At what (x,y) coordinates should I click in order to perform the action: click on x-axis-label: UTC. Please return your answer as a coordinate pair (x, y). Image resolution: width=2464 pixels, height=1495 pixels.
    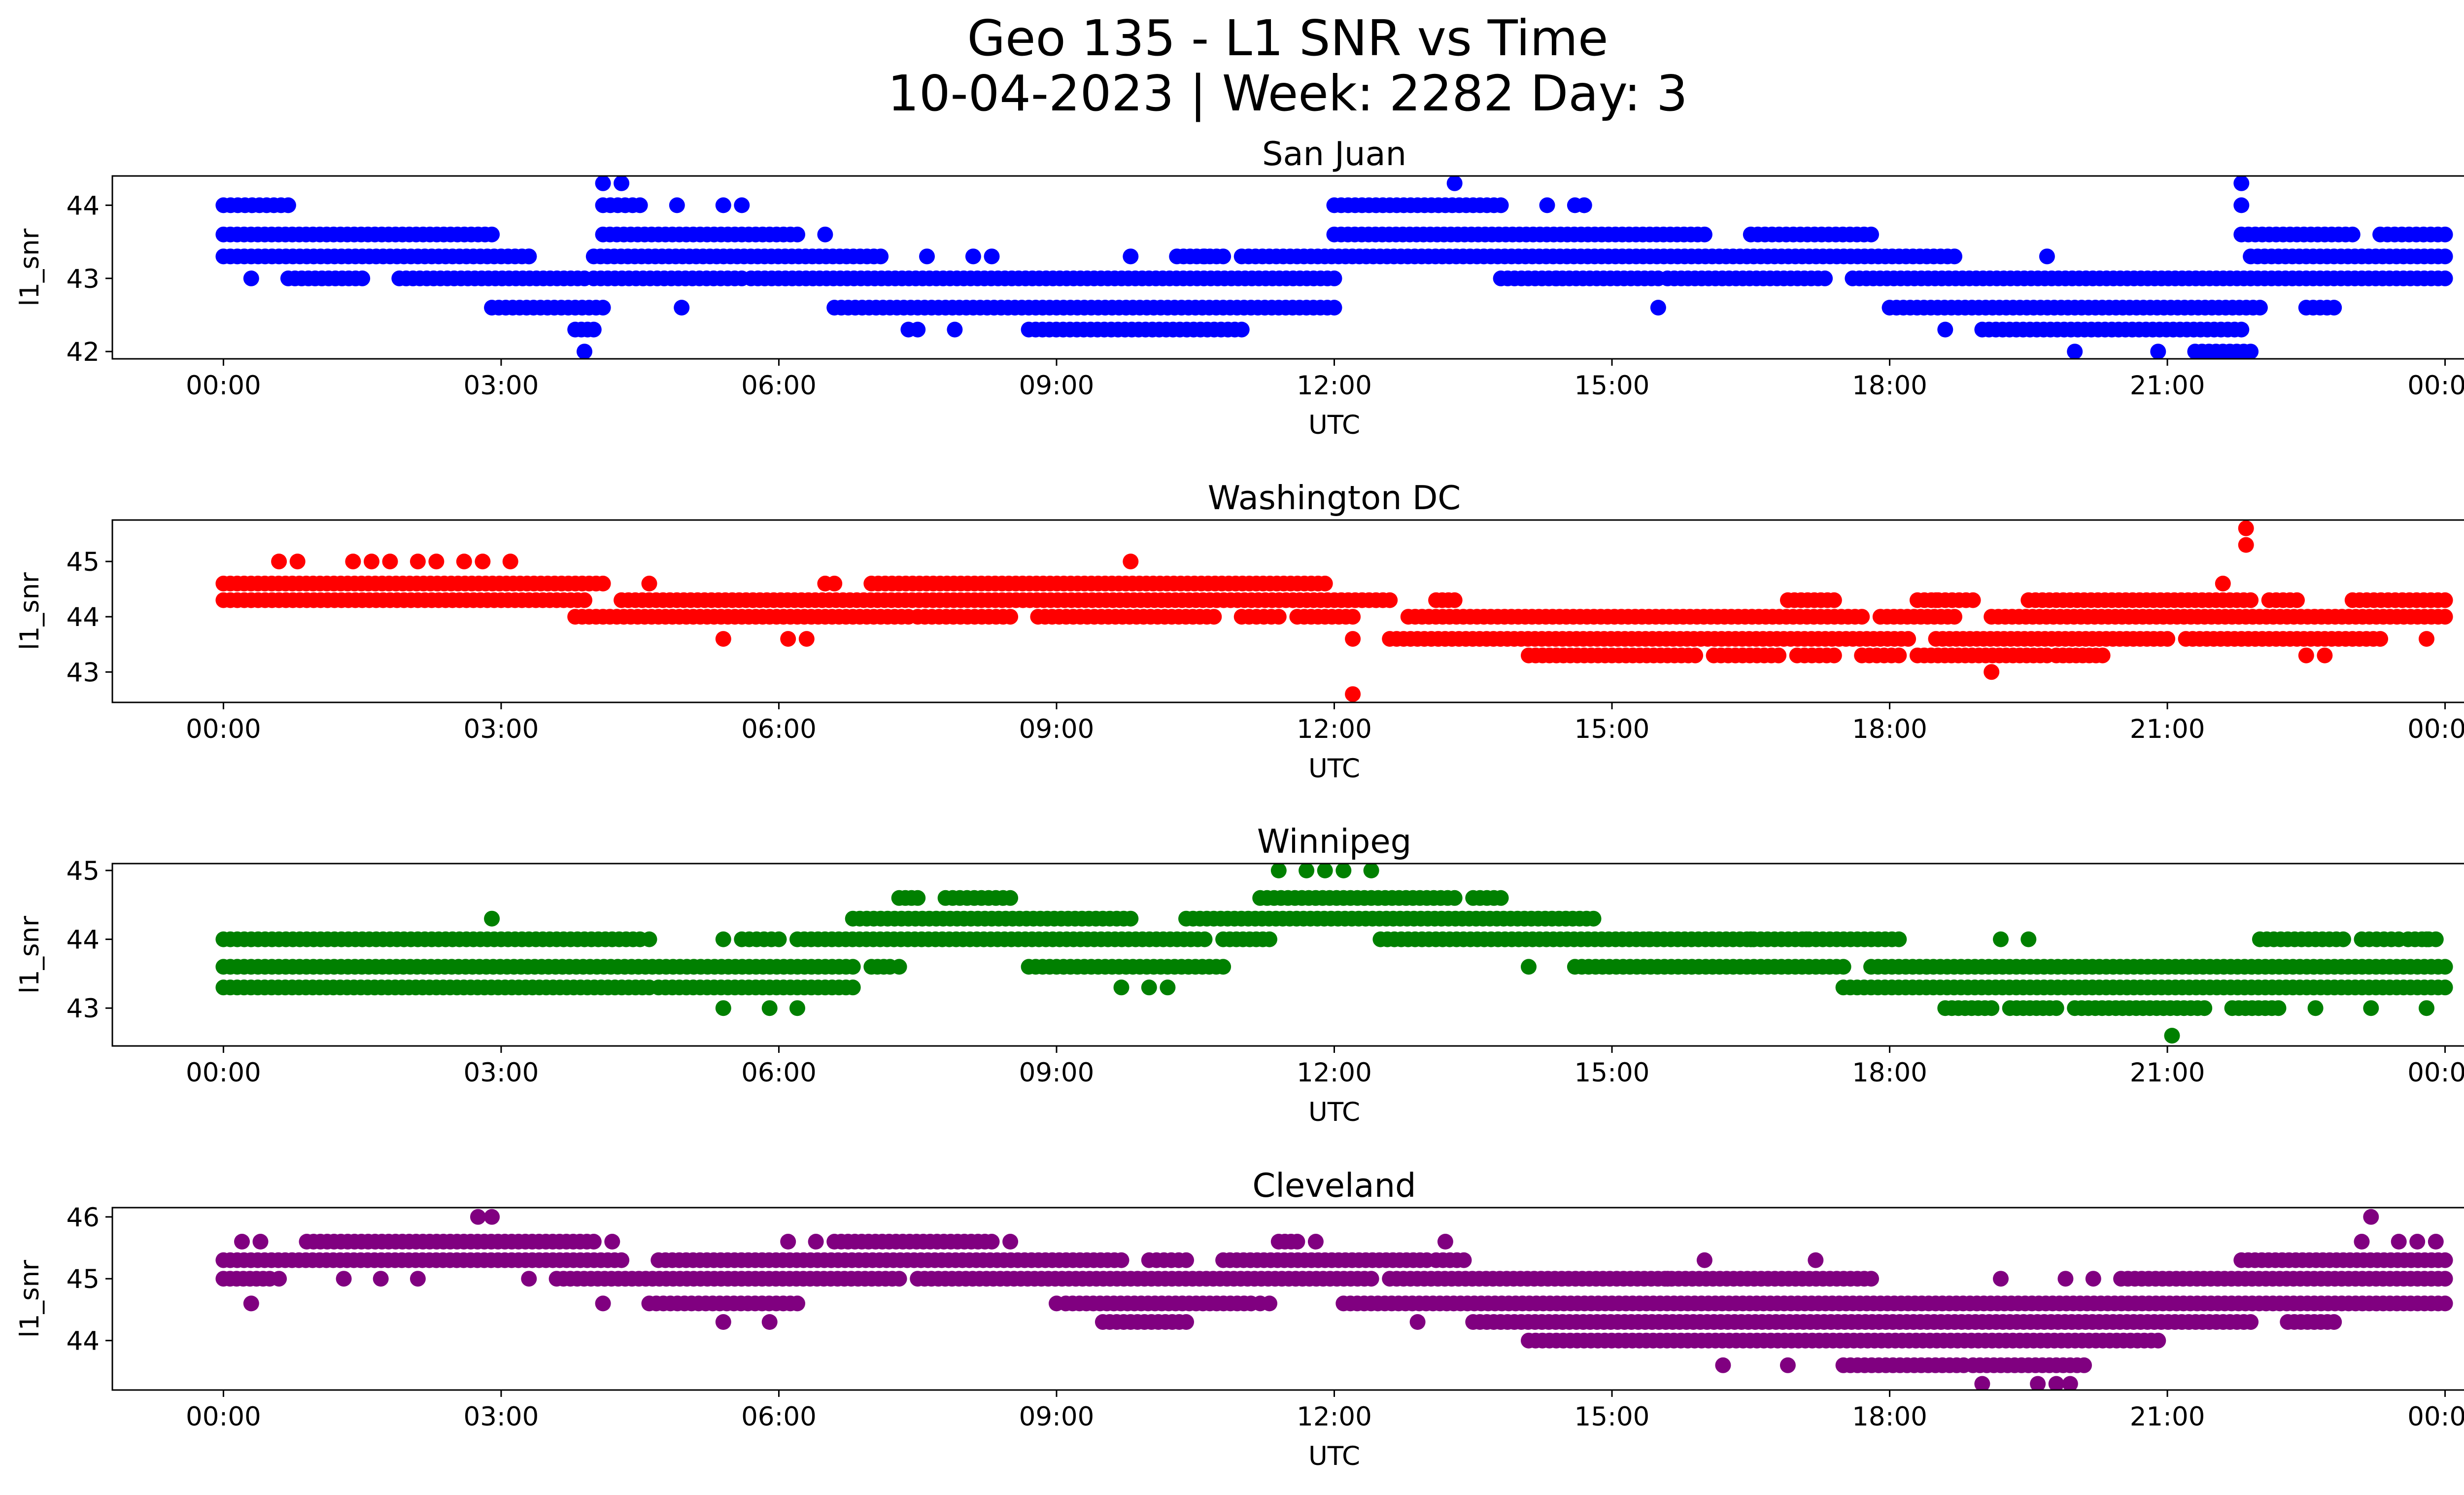
    Looking at the image, I should click on (1334, 425).